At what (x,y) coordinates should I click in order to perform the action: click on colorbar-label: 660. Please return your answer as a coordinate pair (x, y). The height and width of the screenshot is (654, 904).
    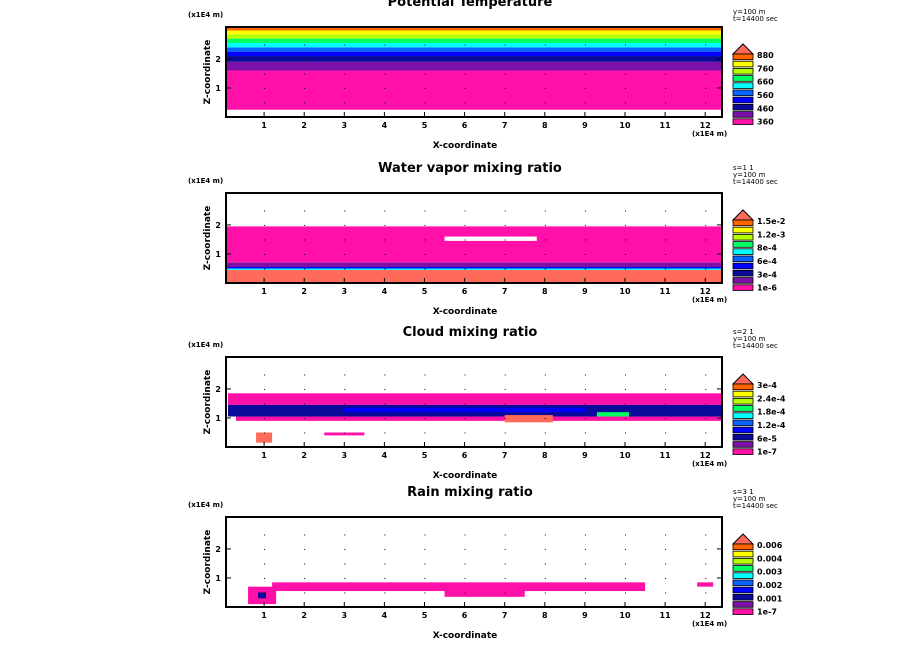
    Looking at the image, I should click on (765, 82).